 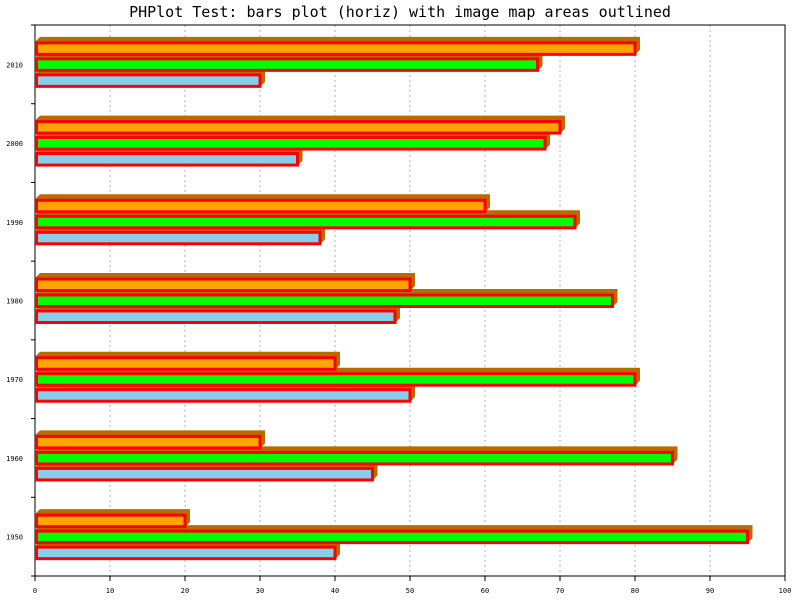 What do you see at coordinates (14, 144) in the screenshot?
I see `y-tick-label: 2000` at bounding box center [14, 144].